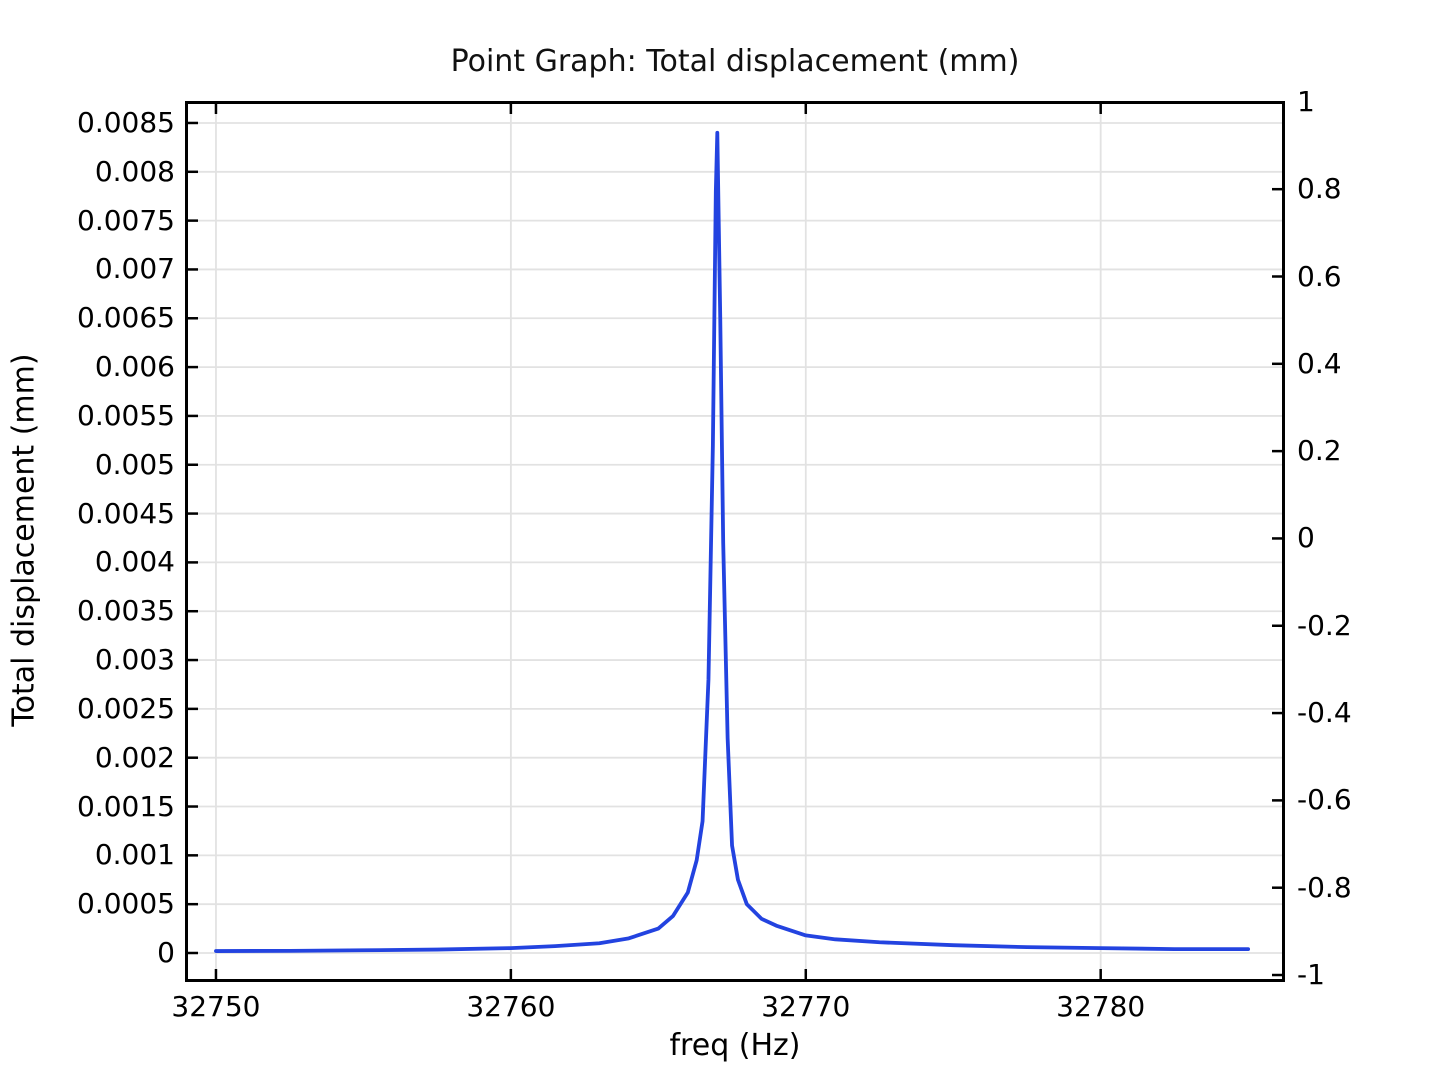 The width and height of the screenshot is (1440, 1080). I want to click on chart-title: Point Graph: Total displacement (mm), so click(735, 61).